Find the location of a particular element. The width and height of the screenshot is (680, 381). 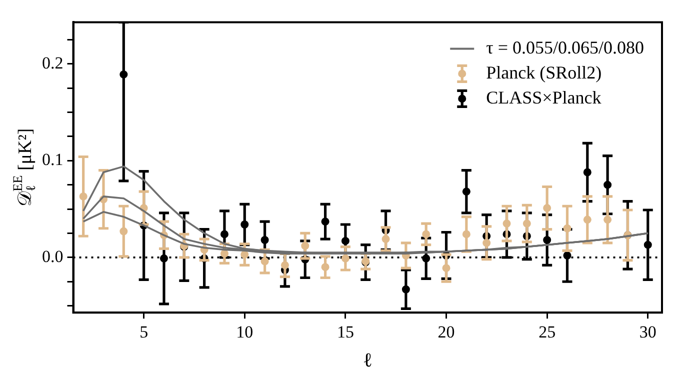

x-tick-label: 20 is located at coordinates (446, 332).